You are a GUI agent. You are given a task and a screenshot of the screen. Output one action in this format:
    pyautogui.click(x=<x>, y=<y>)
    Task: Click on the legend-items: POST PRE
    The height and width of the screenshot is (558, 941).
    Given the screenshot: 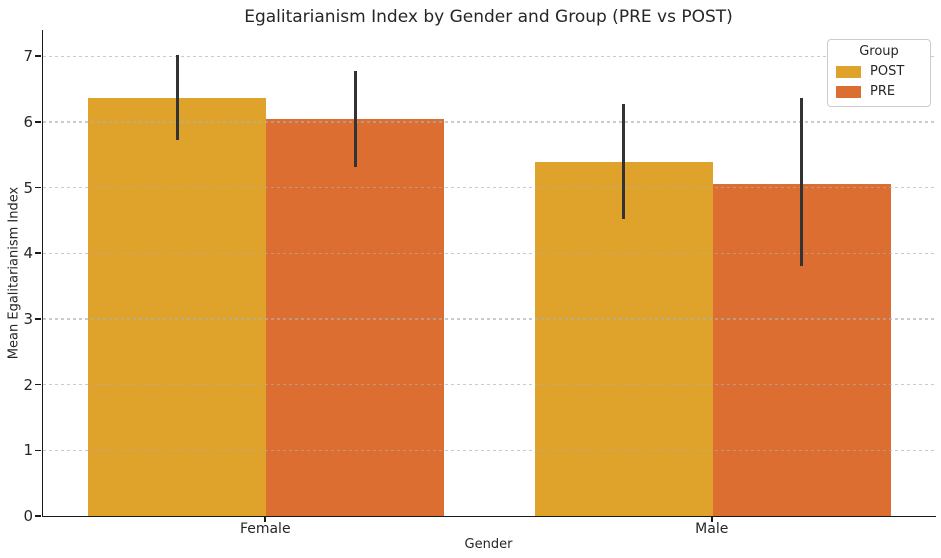 What is the action you would take?
    pyautogui.click(x=879, y=81)
    